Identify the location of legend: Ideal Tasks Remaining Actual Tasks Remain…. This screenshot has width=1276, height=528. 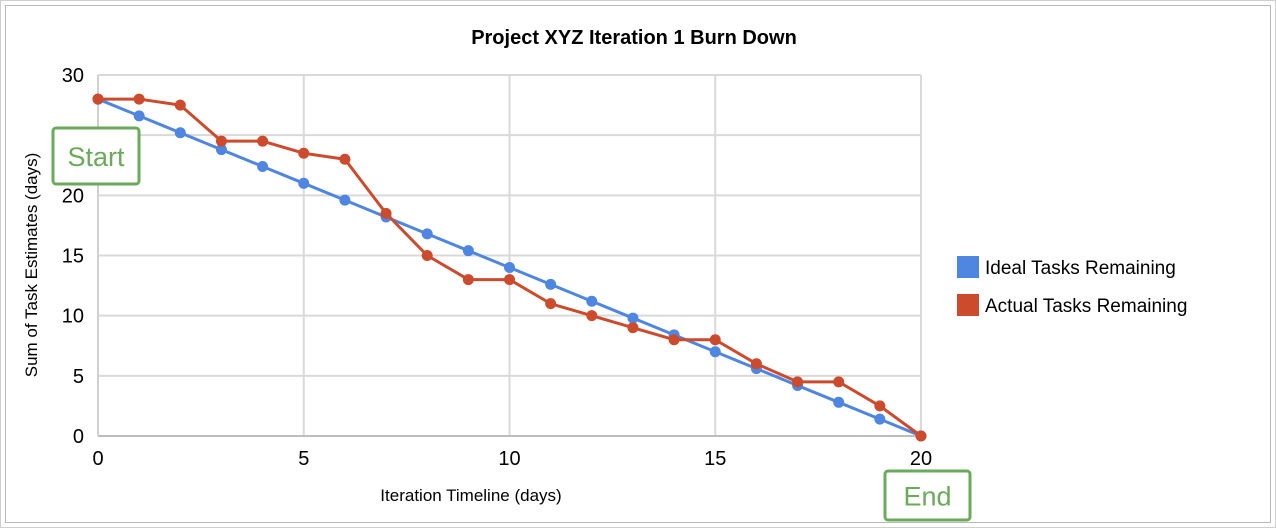
(1072, 286).